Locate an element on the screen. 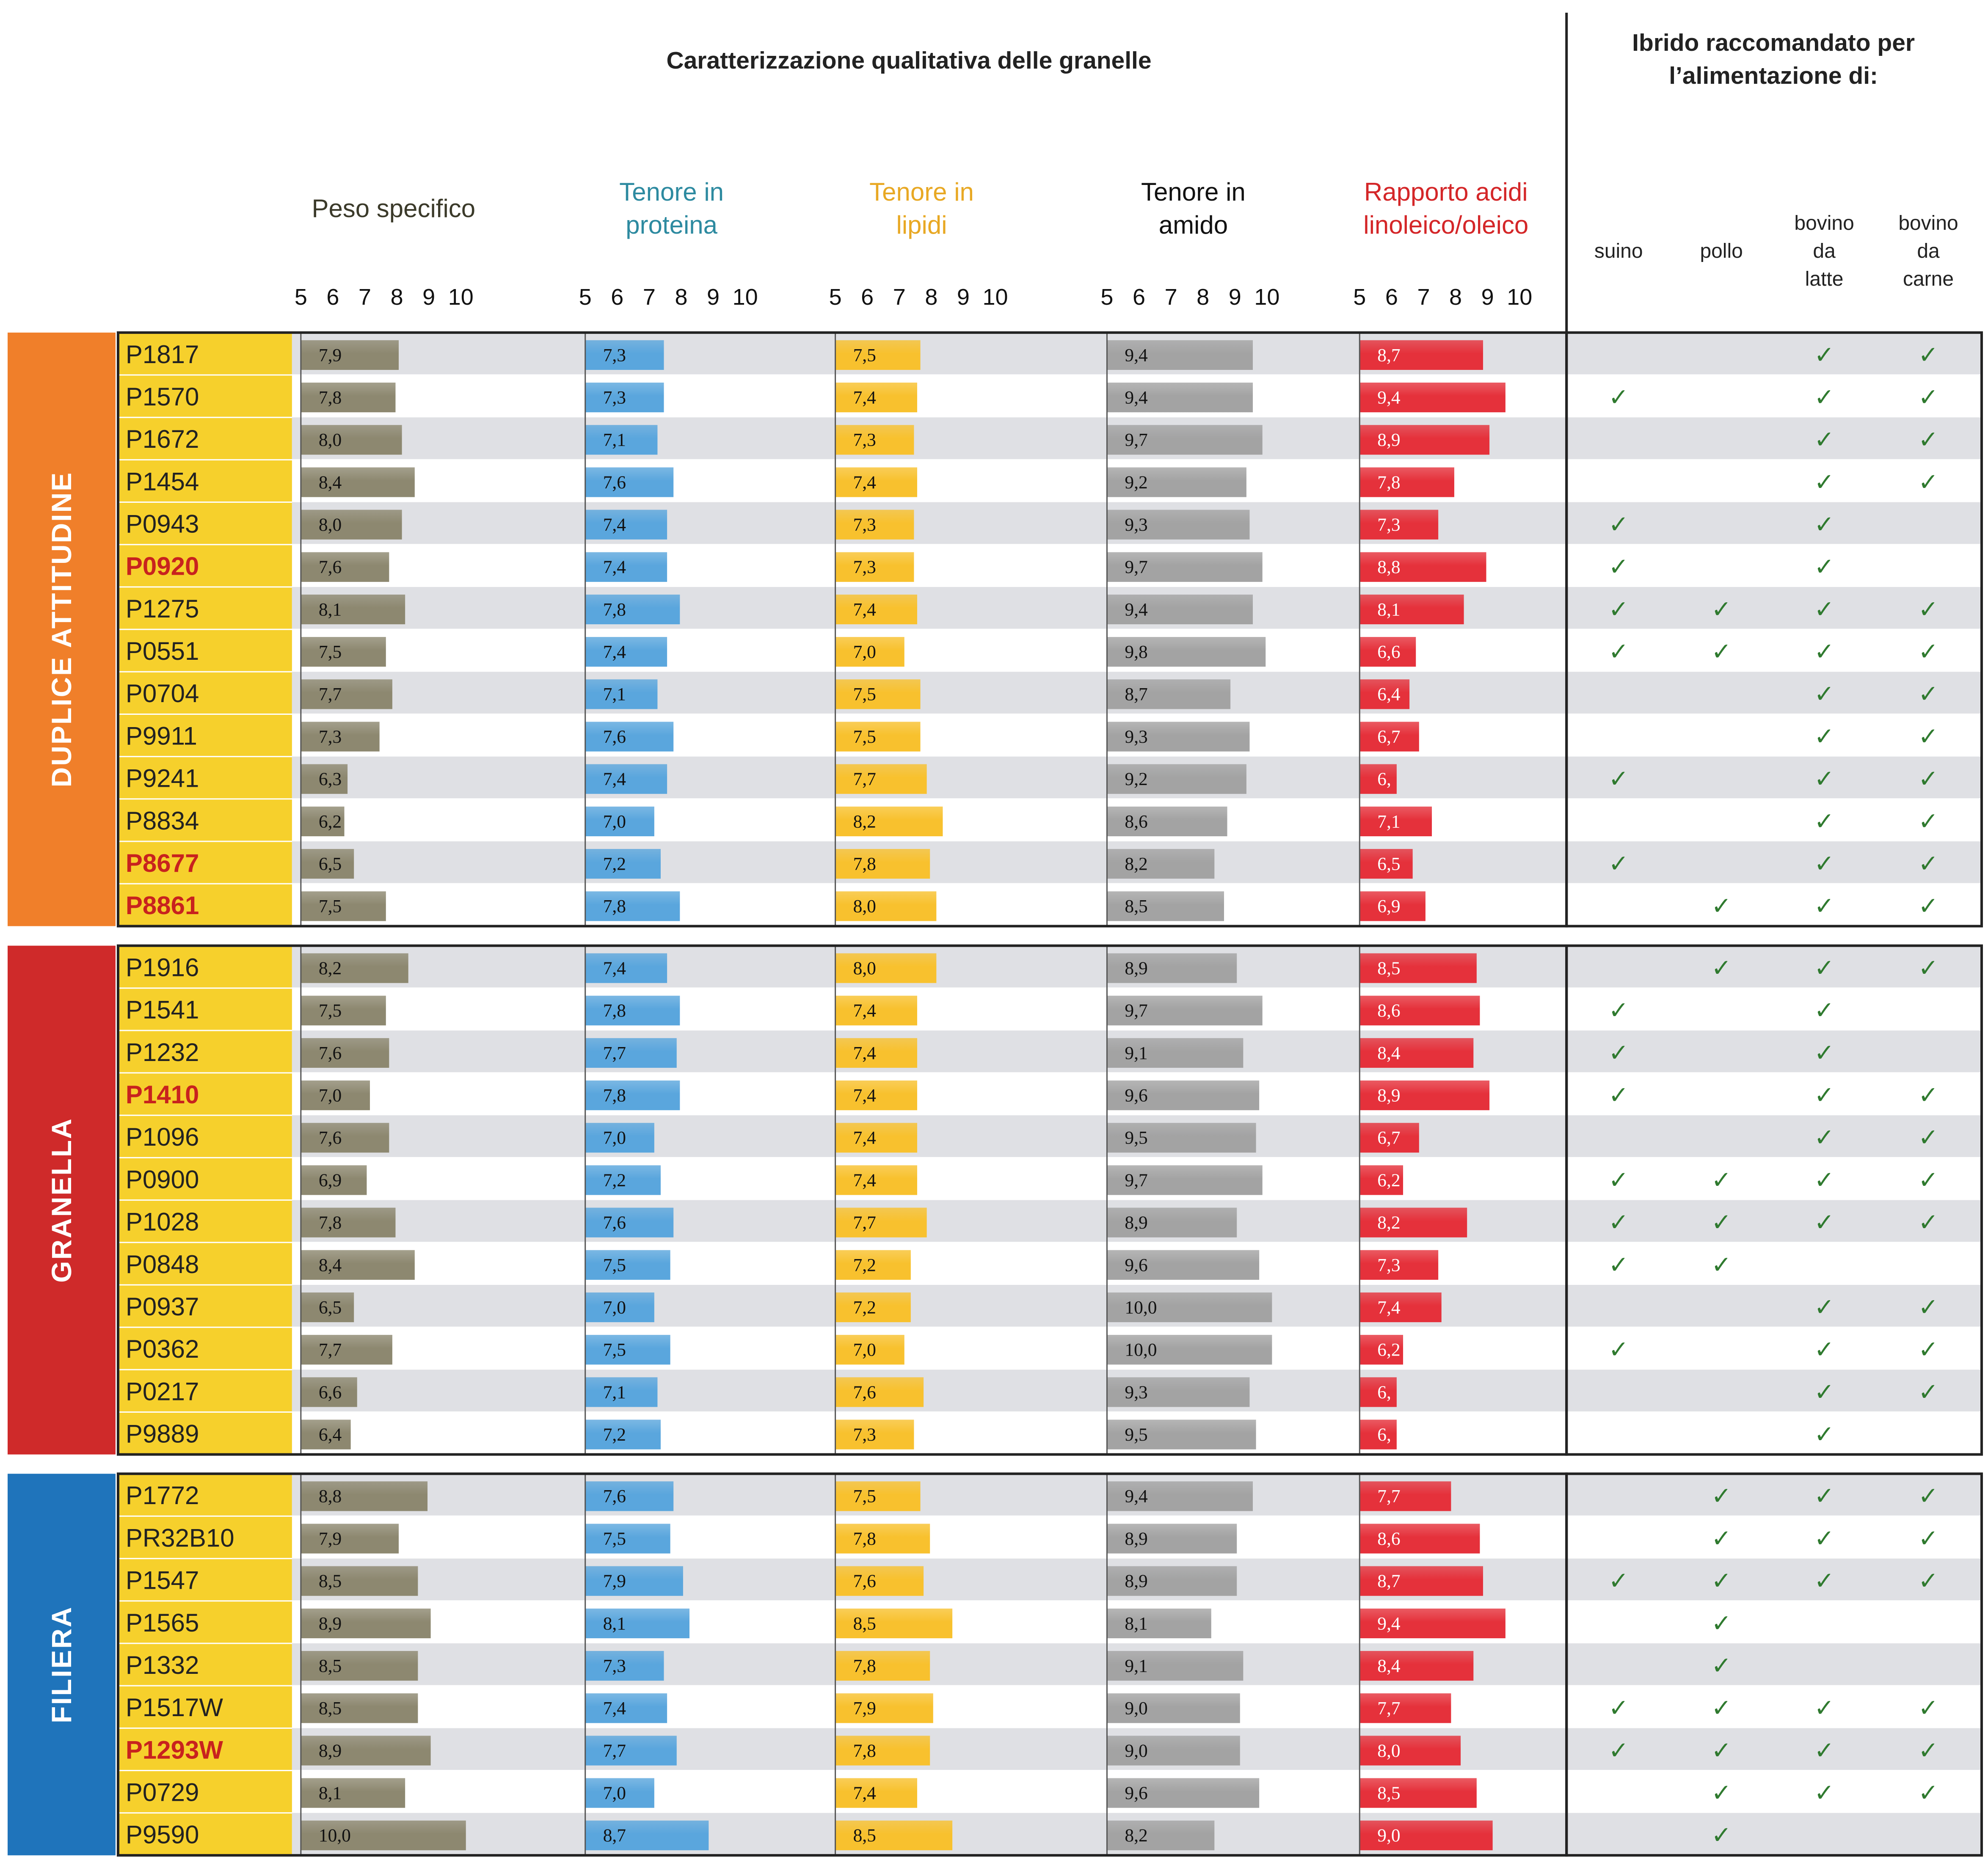 This screenshot has width=1988, height=1863. value-label-rapporto: 6, is located at coordinates (1384, 1435).